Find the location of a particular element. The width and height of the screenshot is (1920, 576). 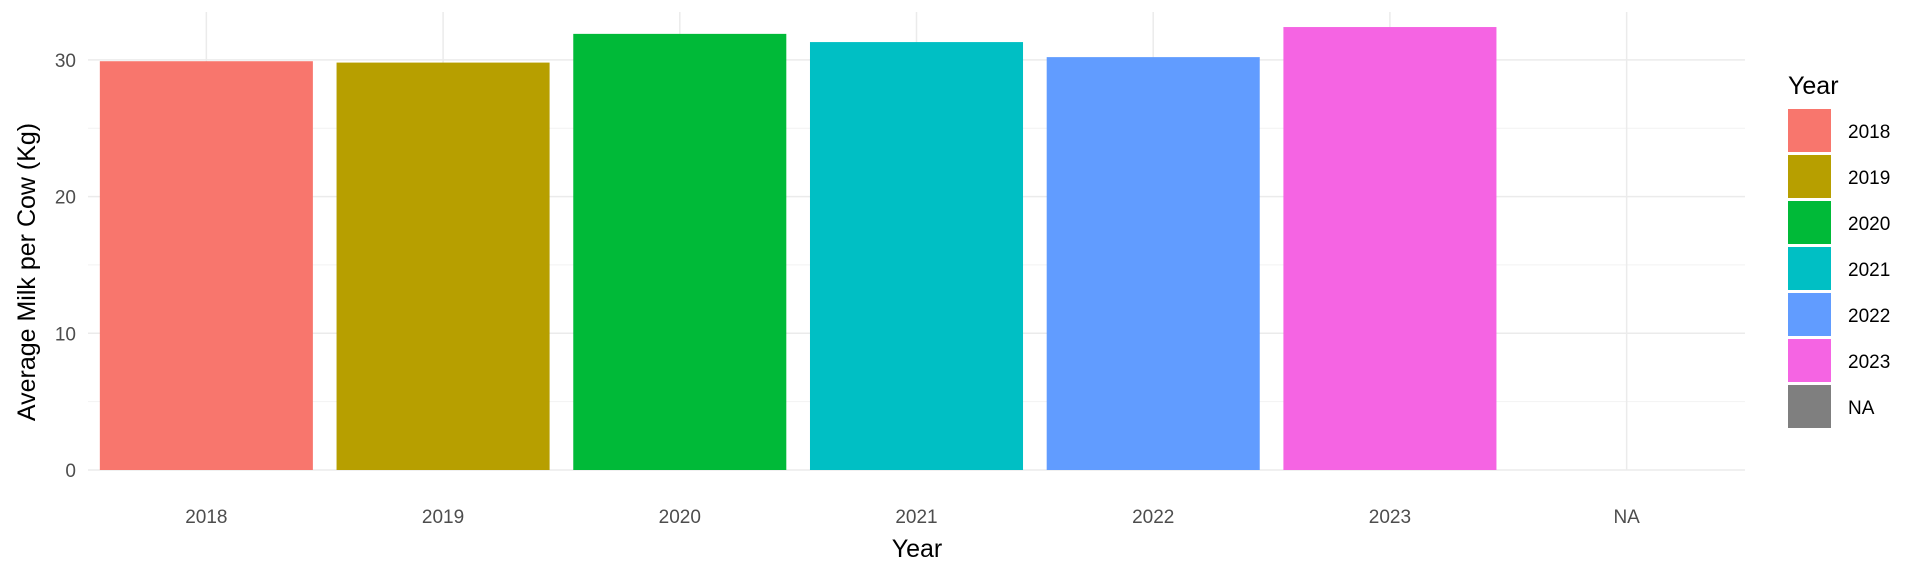

bar-2022 is located at coordinates (1153, 263).